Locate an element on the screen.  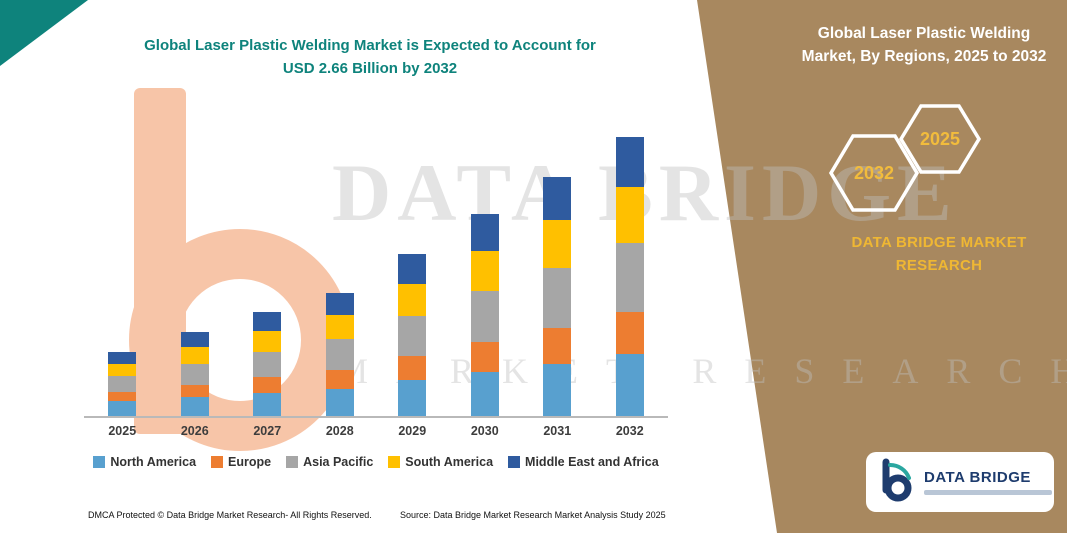
legend-item: Europe is located at coordinates (241, 462).